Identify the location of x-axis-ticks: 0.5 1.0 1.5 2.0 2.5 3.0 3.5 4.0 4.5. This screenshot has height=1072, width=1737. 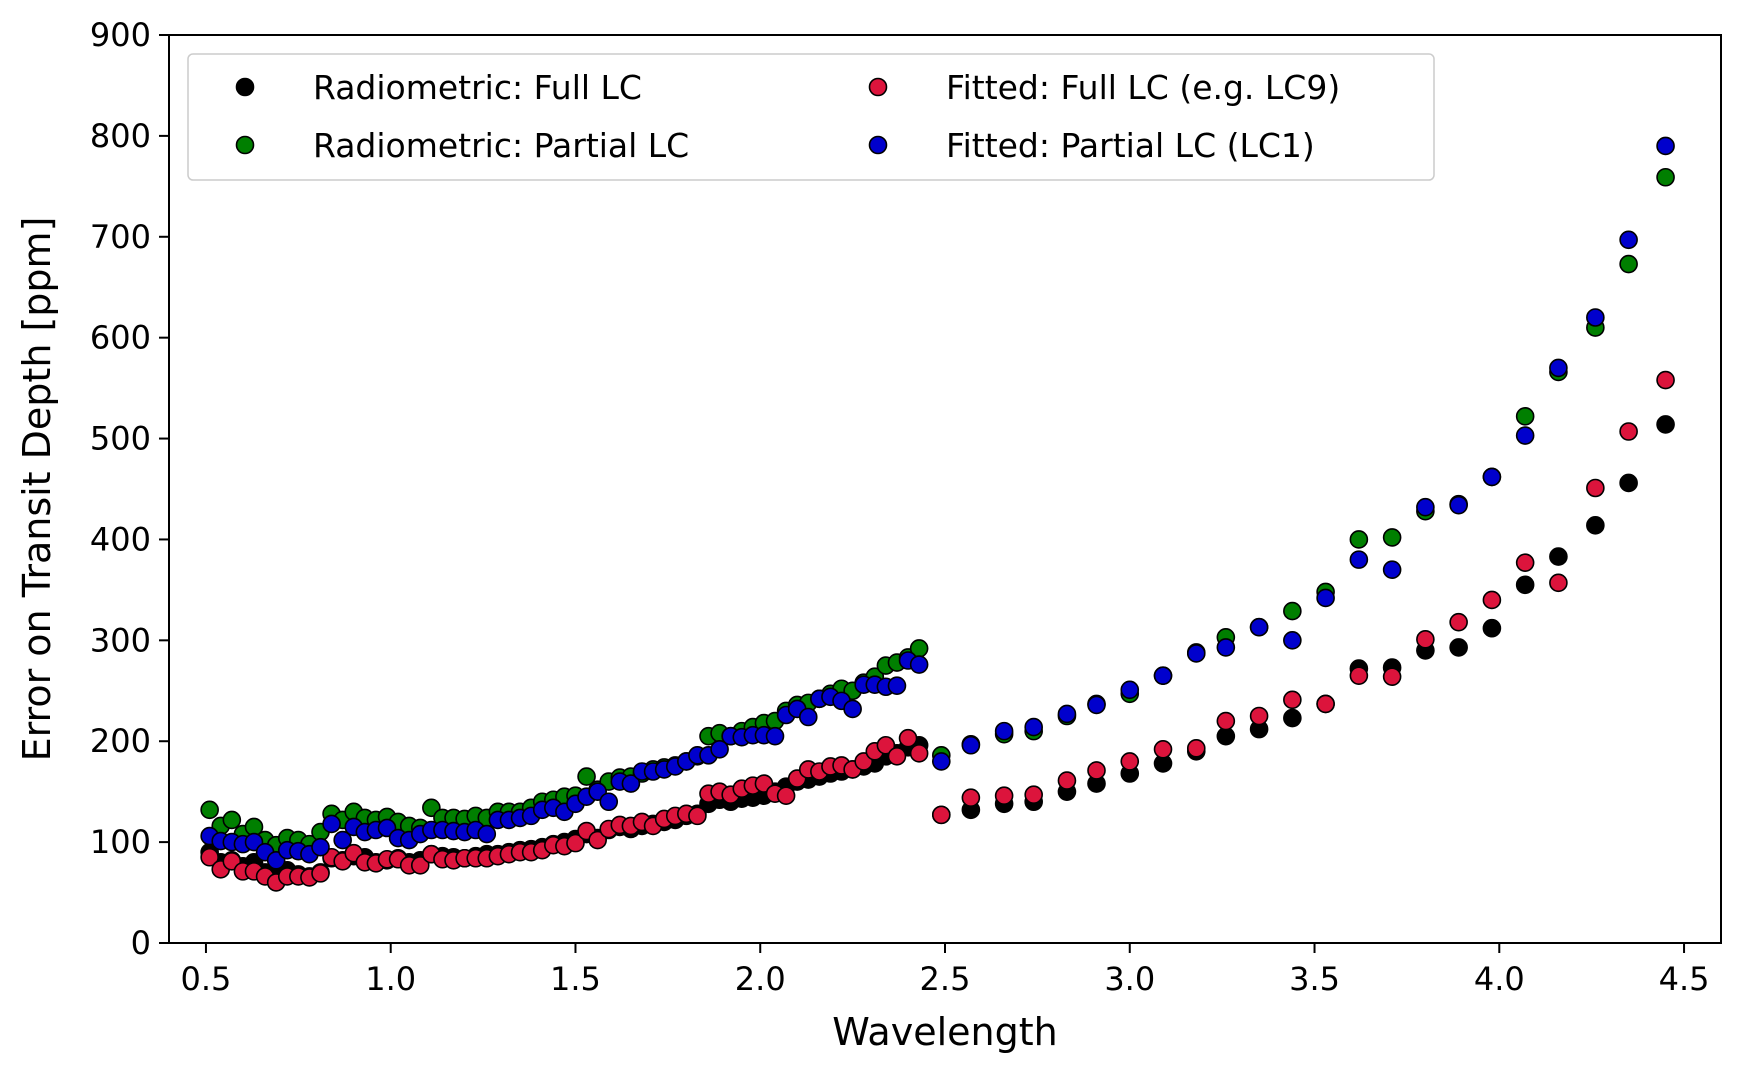
(945, 970).